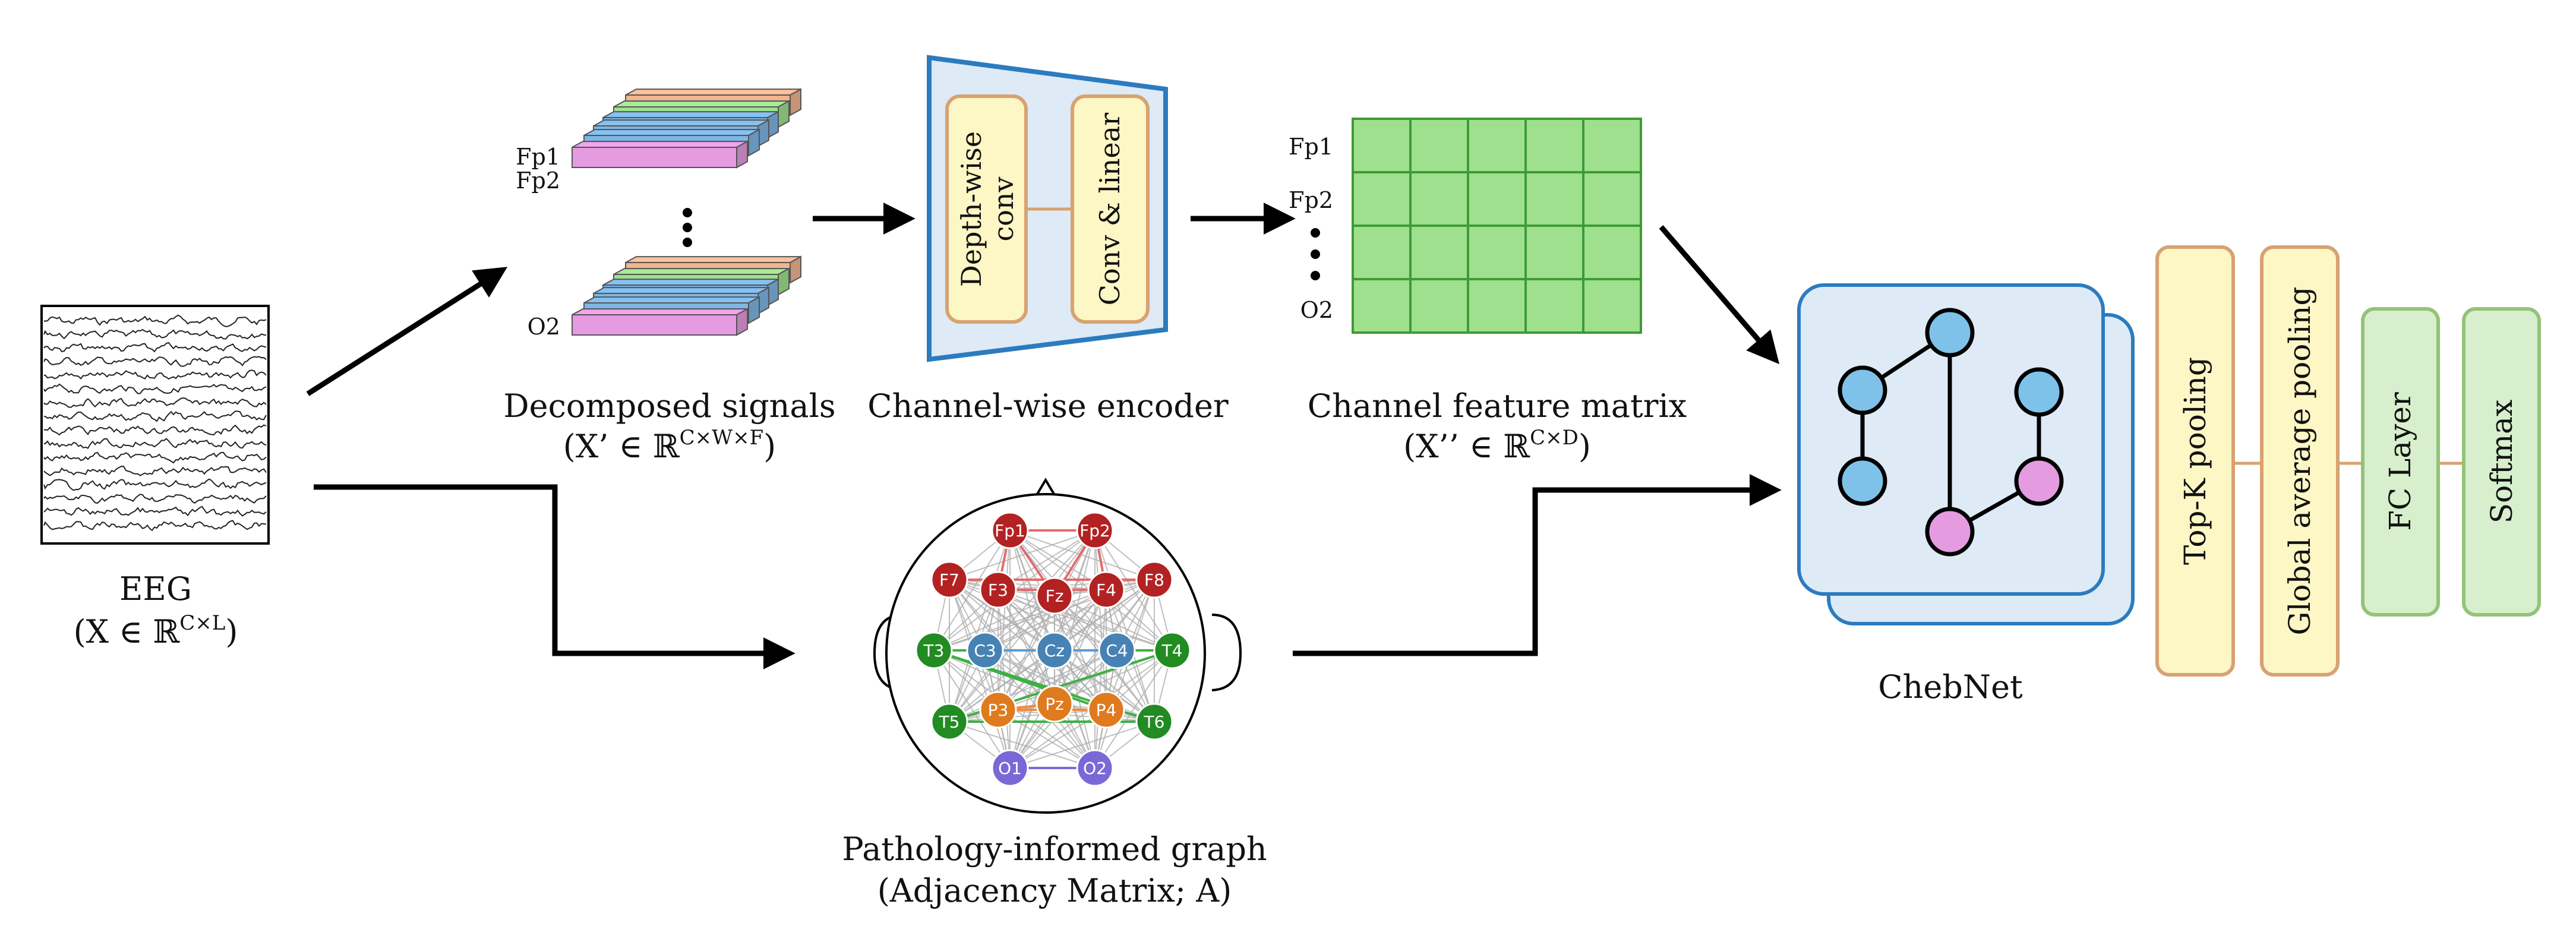 Image resolution: width=2576 pixels, height=945 pixels. What do you see at coordinates (1054, 704) in the screenshot?
I see `electrode-label-pz: Pz` at bounding box center [1054, 704].